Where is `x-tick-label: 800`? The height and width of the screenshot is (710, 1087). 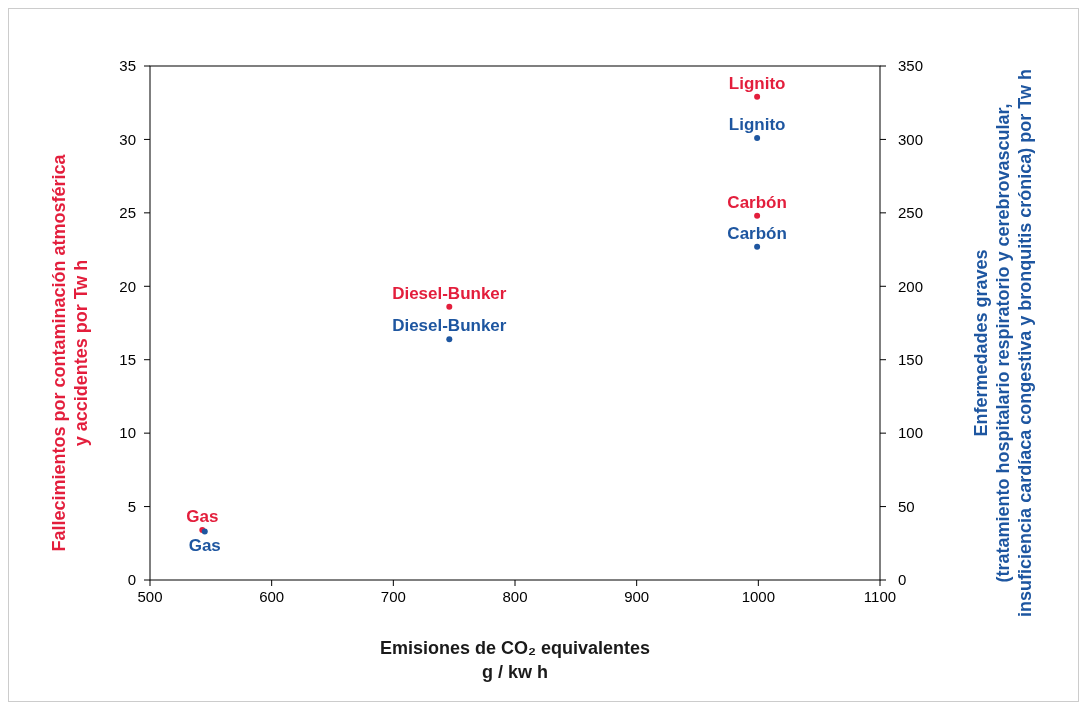
x-tick-label: 800 is located at coordinates (515, 596).